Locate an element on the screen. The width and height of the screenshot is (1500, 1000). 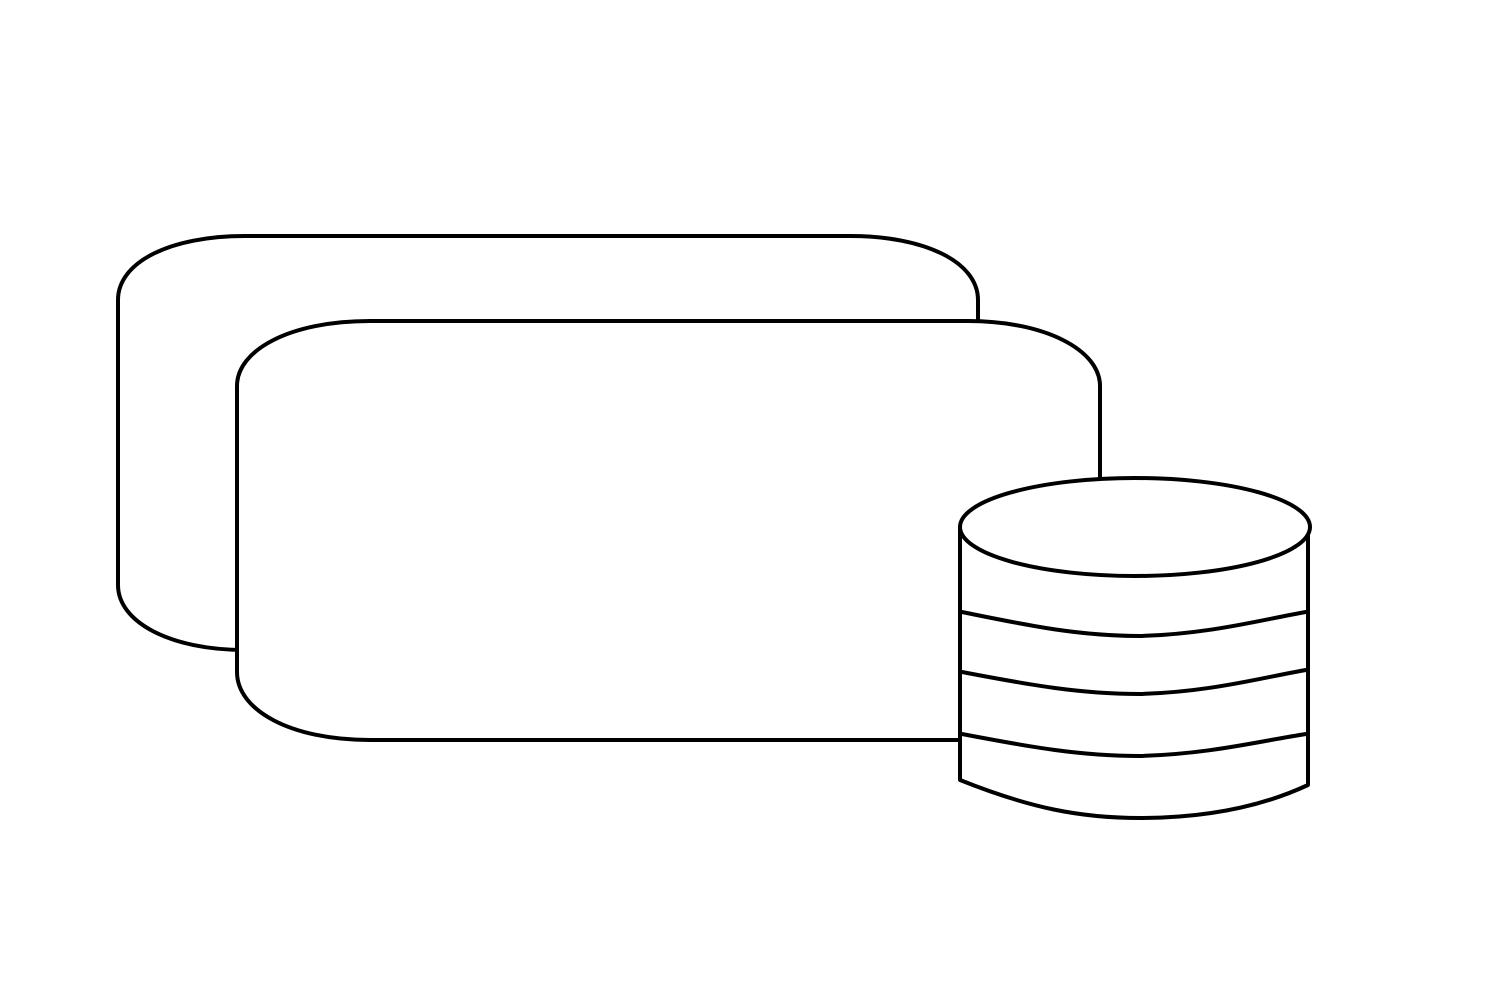
database-body is located at coordinates (1134, 672).